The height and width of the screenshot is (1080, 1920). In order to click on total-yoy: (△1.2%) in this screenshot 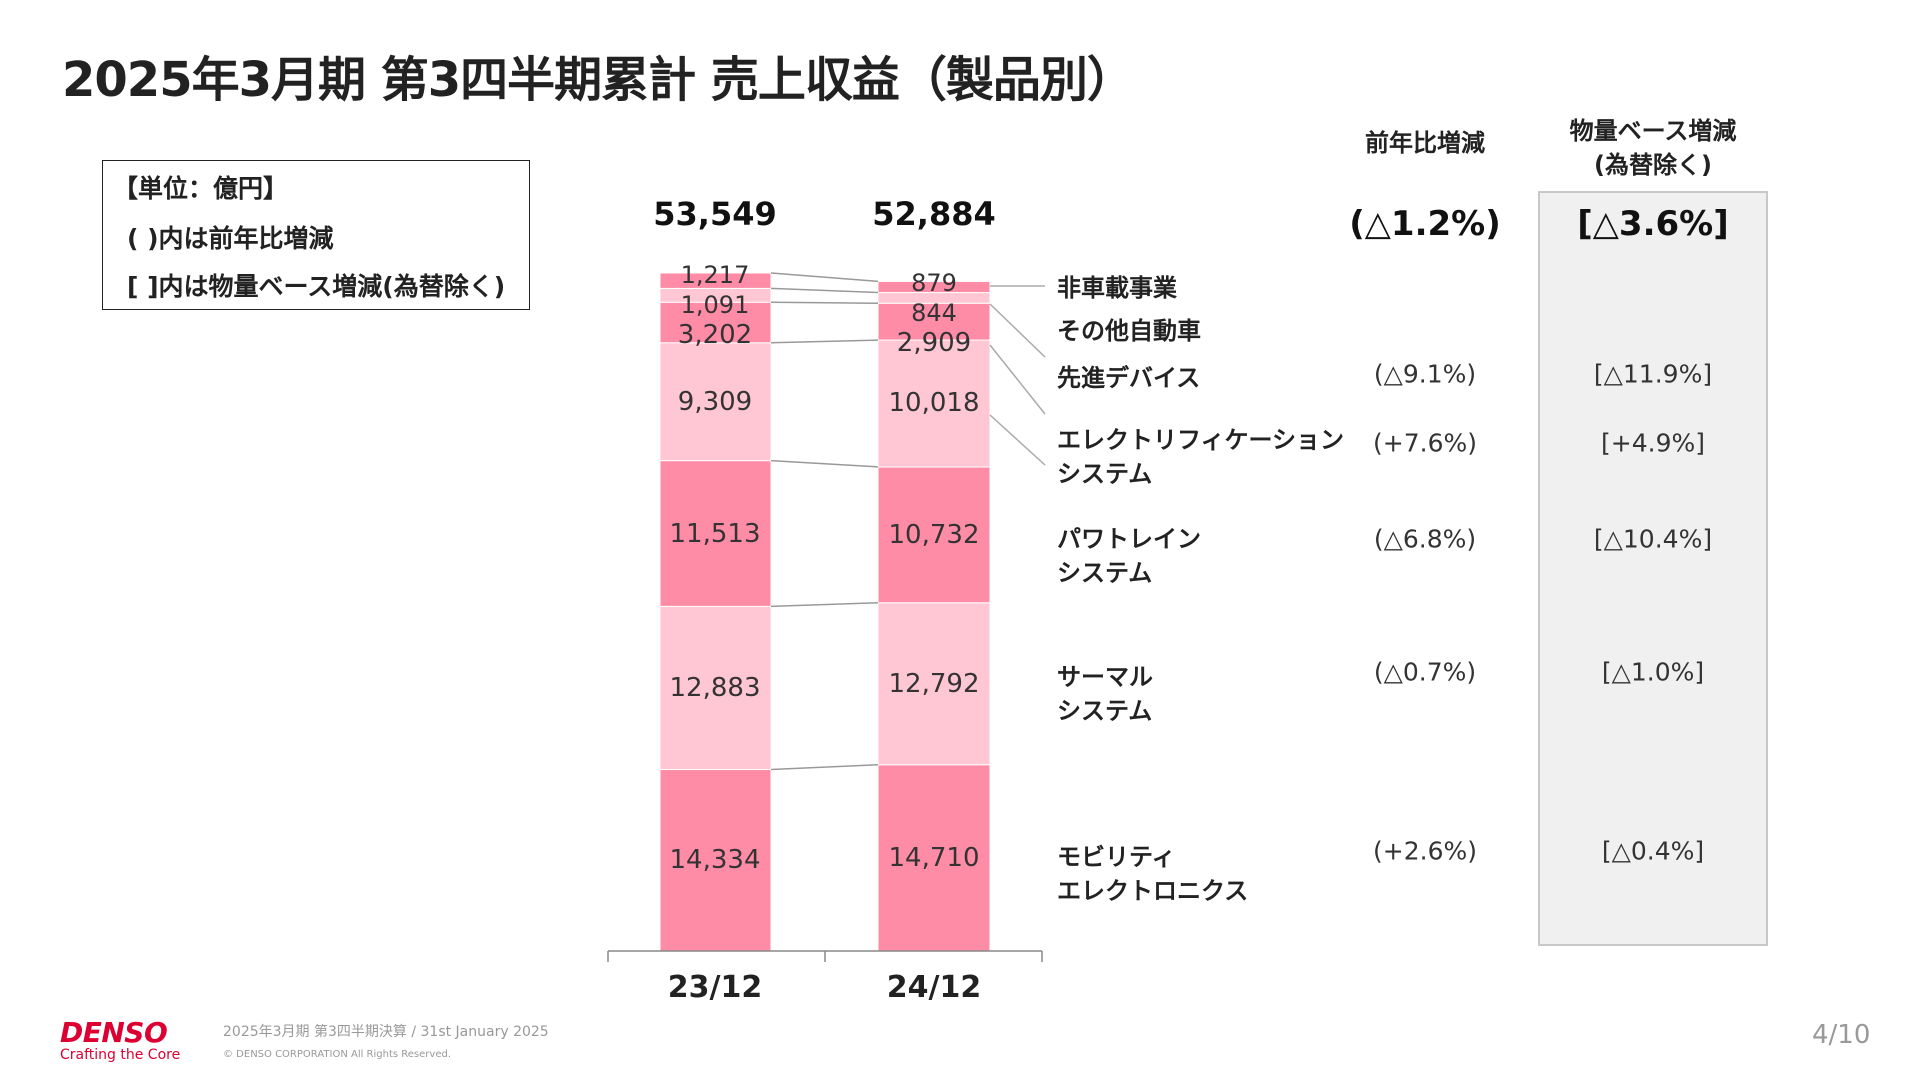, I will do `click(1425, 224)`.